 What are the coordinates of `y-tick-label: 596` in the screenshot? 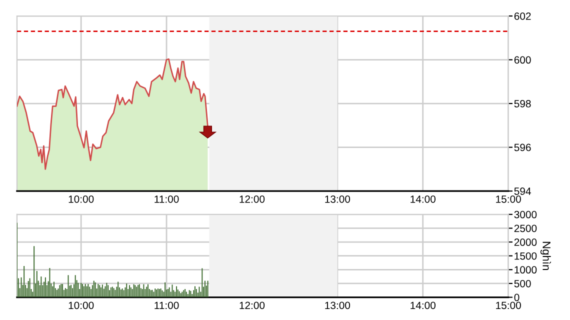 It's located at (522, 148).